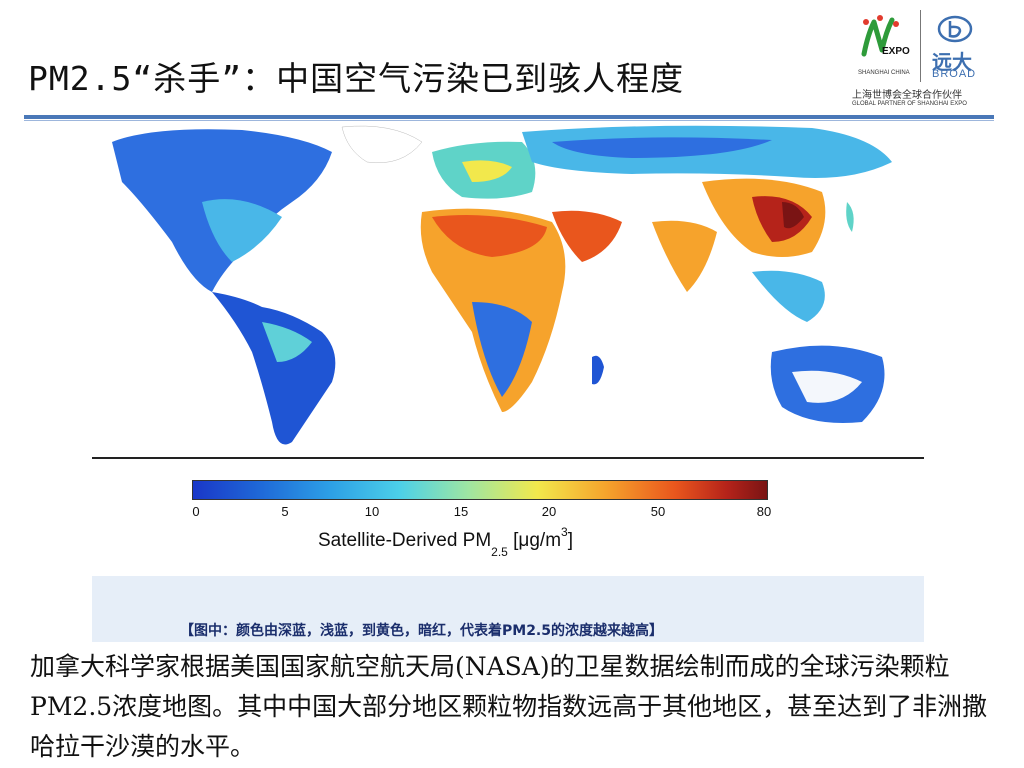 This screenshot has width=1024, height=768. Describe the element at coordinates (884, 73) in the screenshot. I see `expo-subtitle: SHANGHAI CHINA` at that location.